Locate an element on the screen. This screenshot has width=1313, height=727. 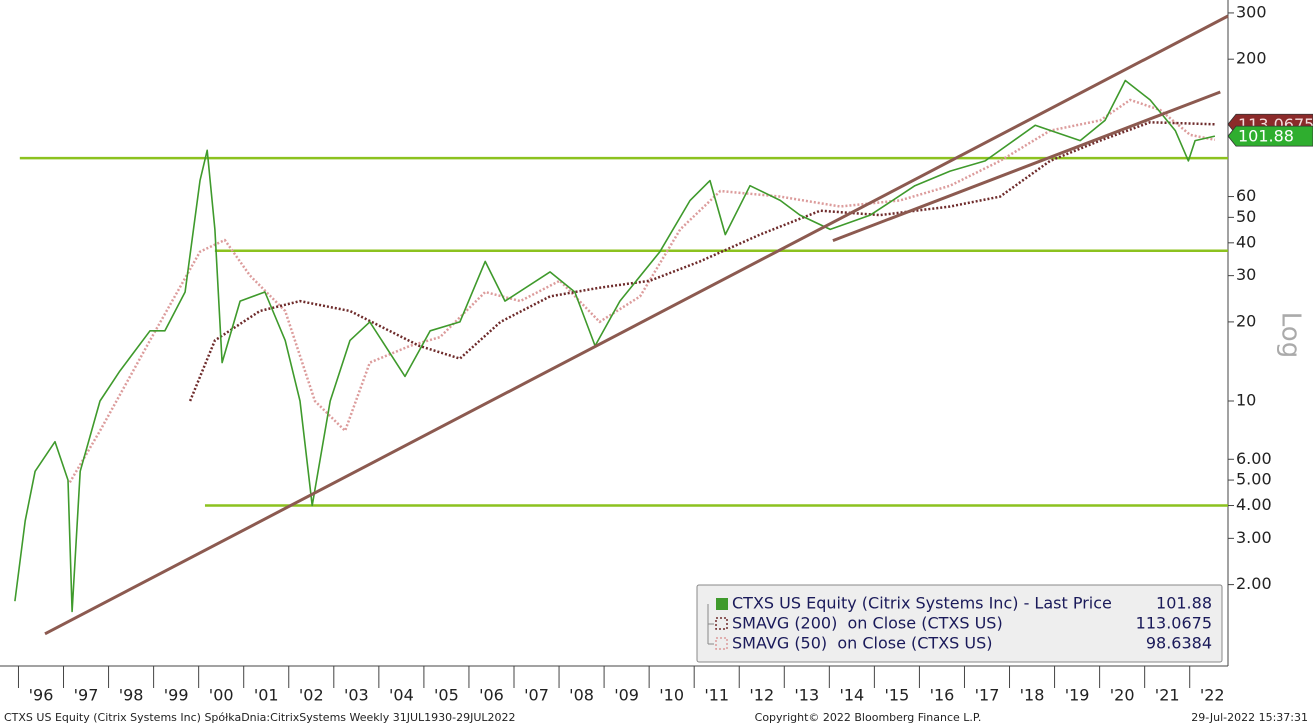
x-tick-label: '10 is located at coordinates (671, 695).